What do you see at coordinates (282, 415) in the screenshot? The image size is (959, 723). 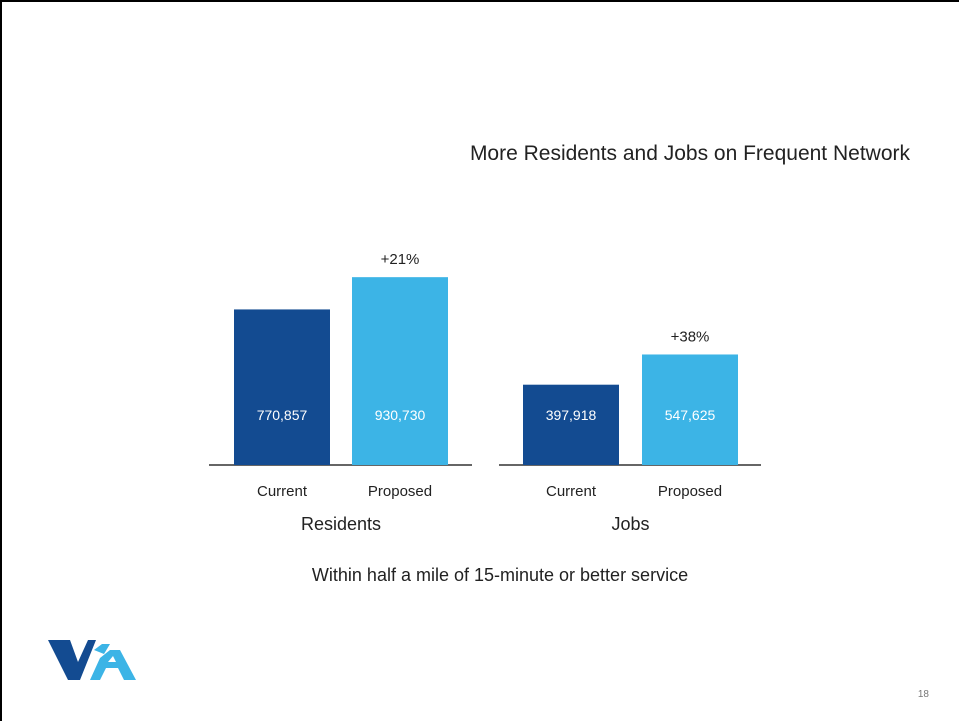 I see `bar-value-label: 770,857` at bounding box center [282, 415].